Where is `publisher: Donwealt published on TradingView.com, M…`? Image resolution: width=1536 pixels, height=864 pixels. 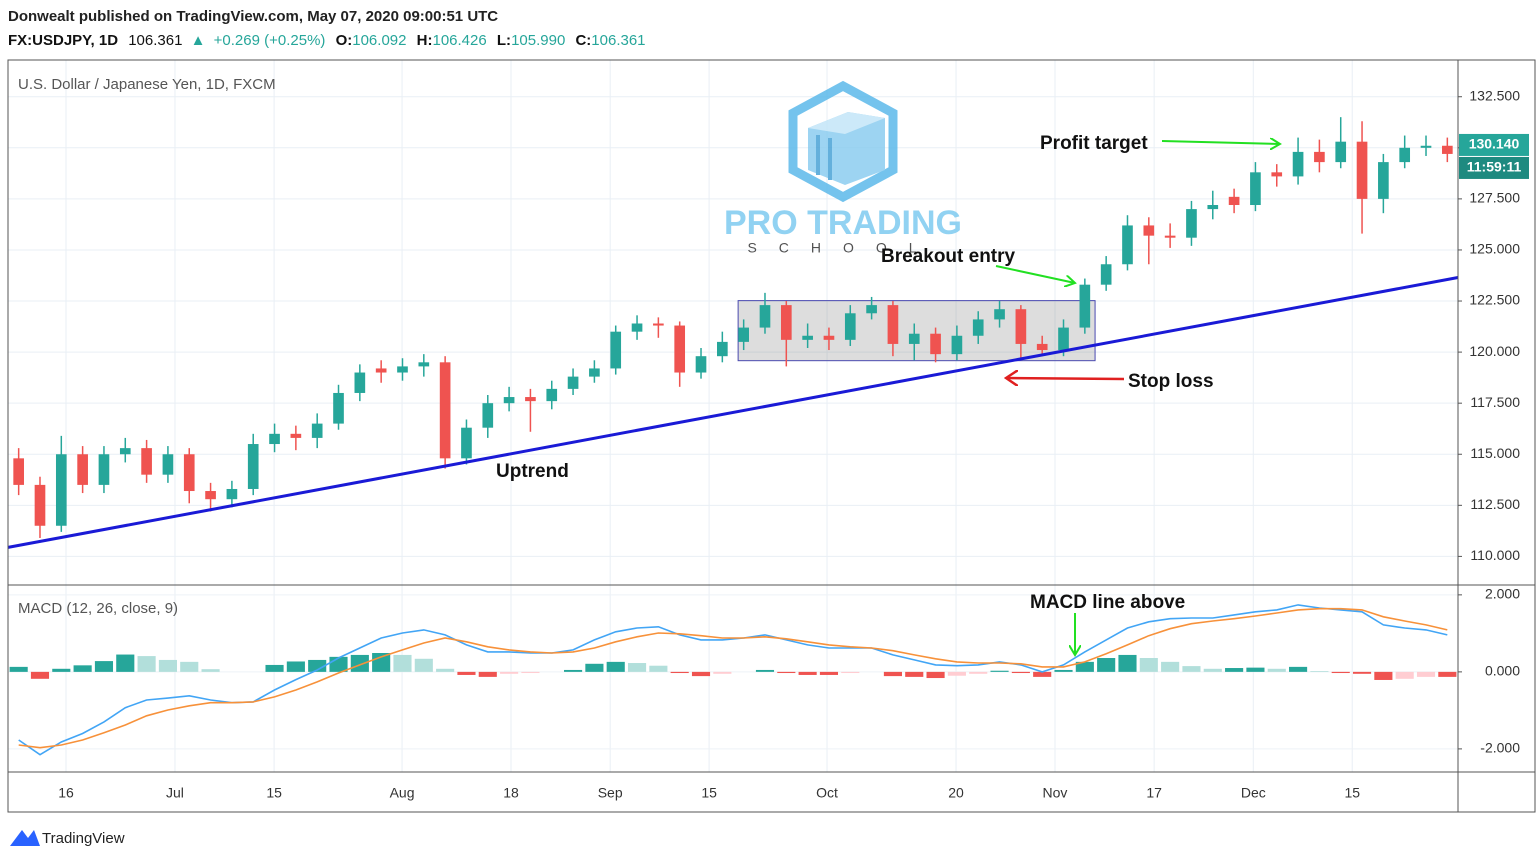 publisher: Donwealt published on TradingView.com, M… is located at coordinates (253, 16).